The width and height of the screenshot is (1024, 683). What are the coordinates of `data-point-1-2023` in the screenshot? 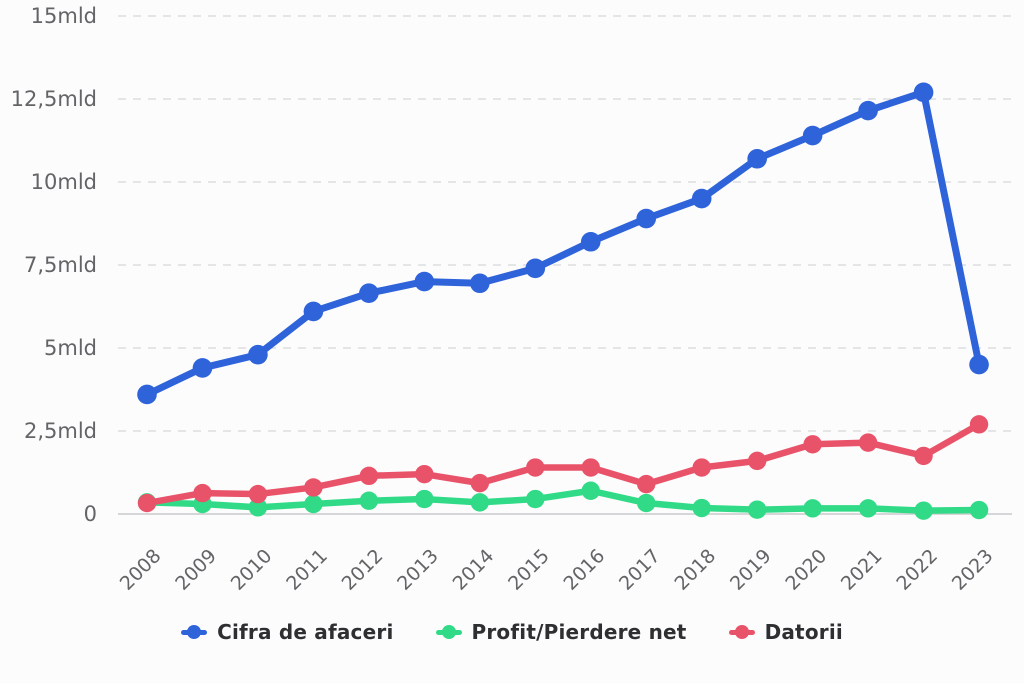 It's located at (979, 510).